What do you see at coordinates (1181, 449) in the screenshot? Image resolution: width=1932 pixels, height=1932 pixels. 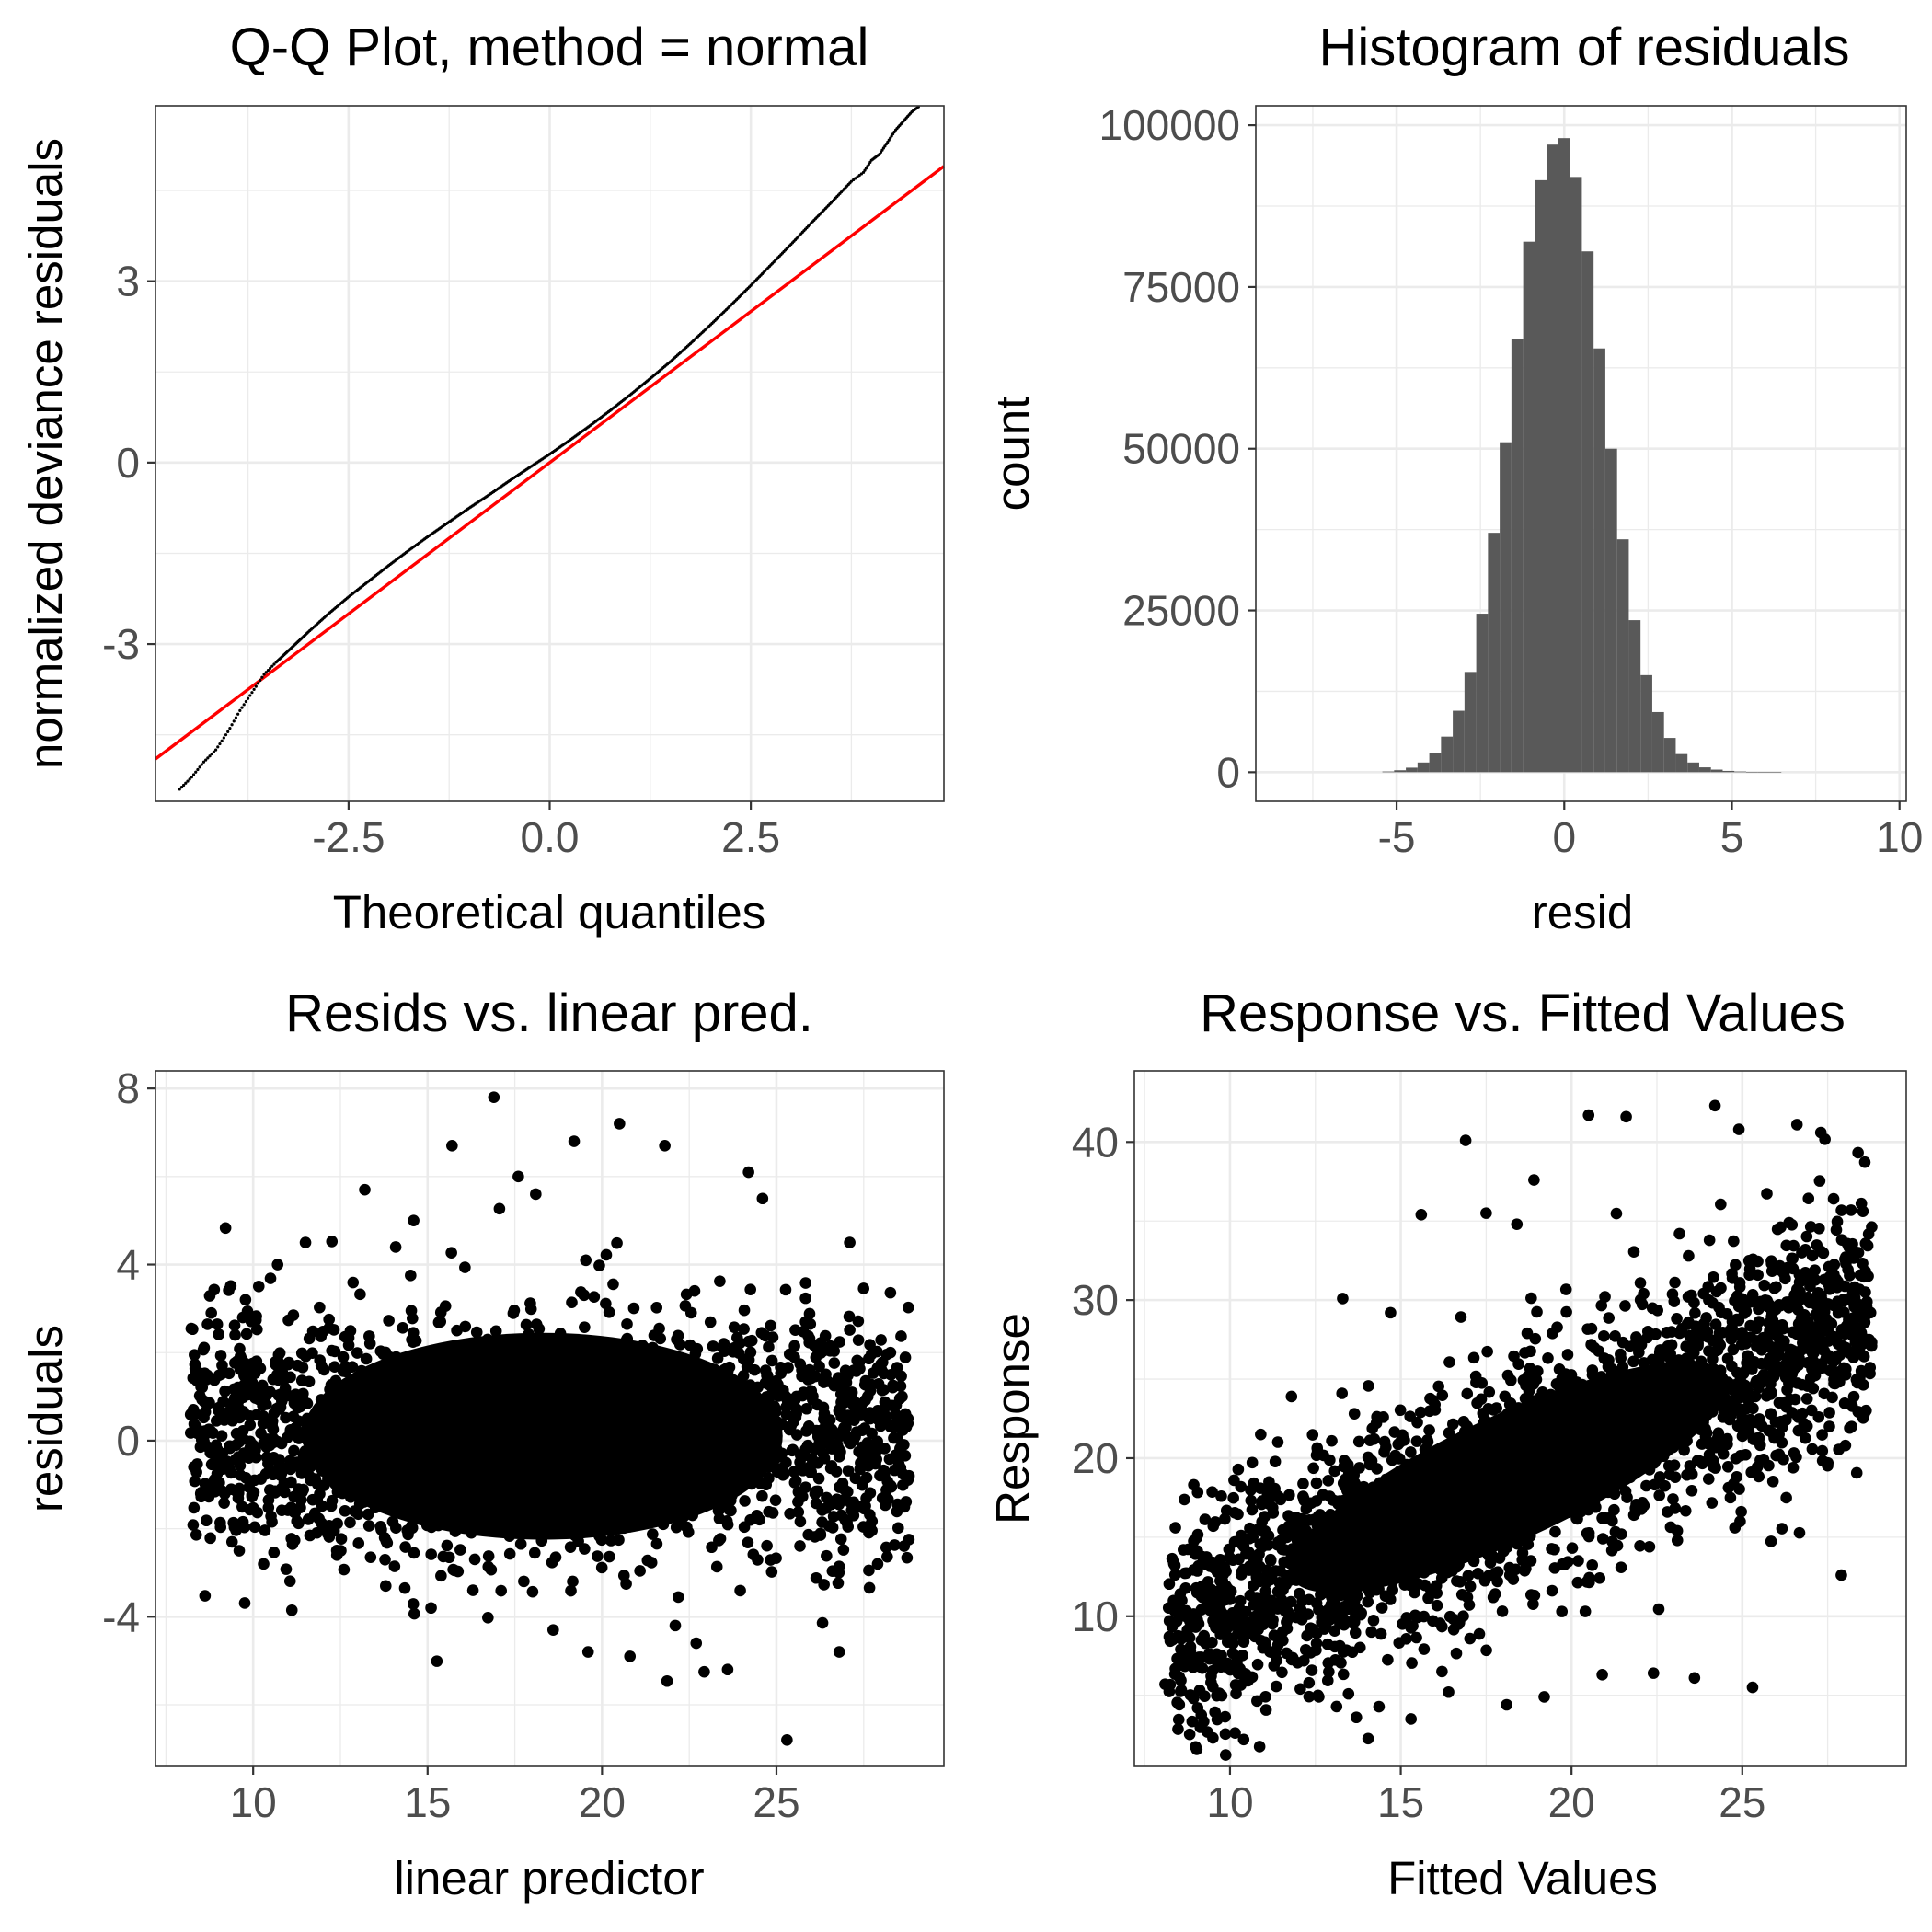 I see `histogram-y-tick-label: 50000` at bounding box center [1181, 449].